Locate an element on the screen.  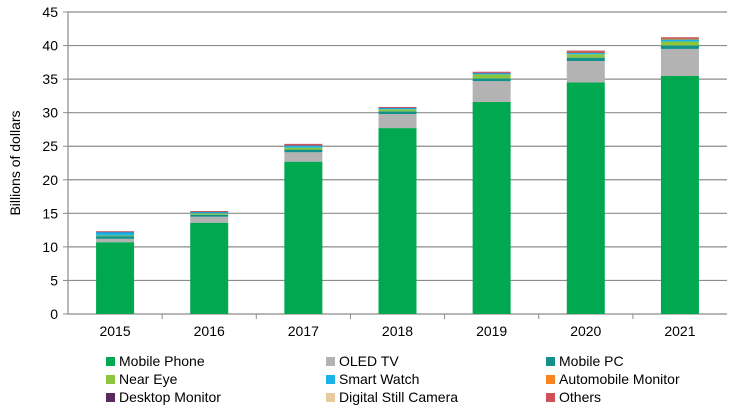
x-tick-label: 2020 is located at coordinates (585, 331).